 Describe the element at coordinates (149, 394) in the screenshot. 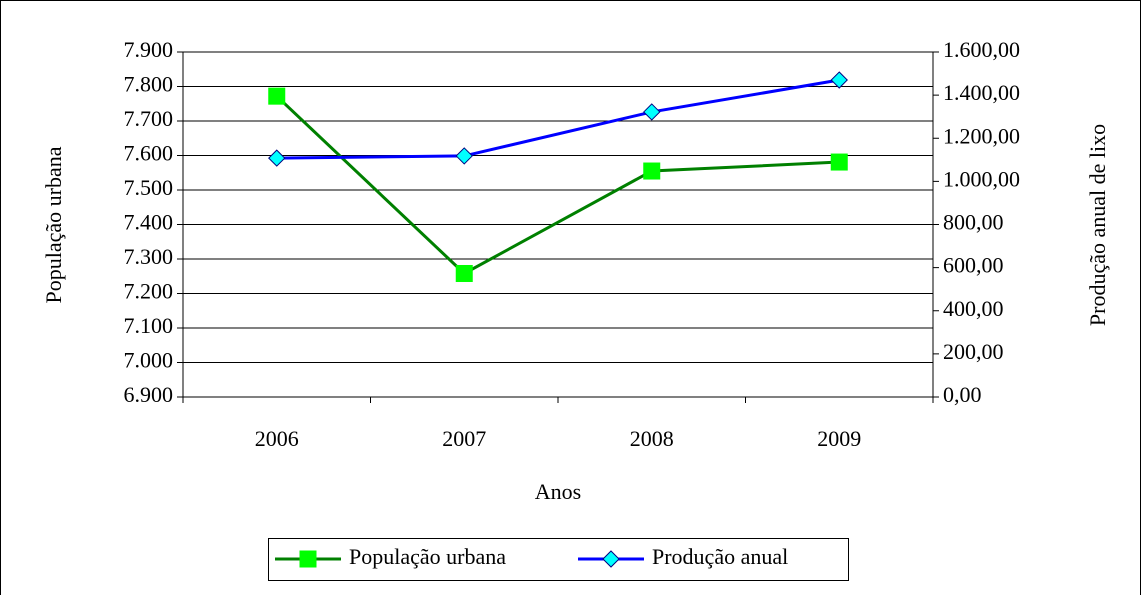

I see `y-tick-label: 6.900` at that location.